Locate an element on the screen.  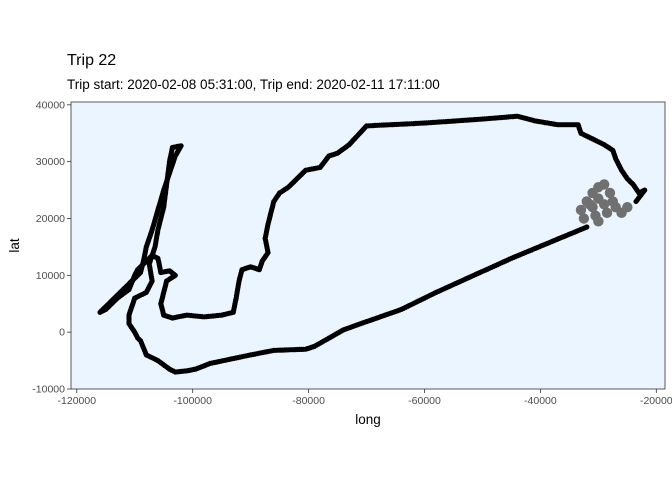
x-tick-label-4: -40000 is located at coordinates (540, 401).